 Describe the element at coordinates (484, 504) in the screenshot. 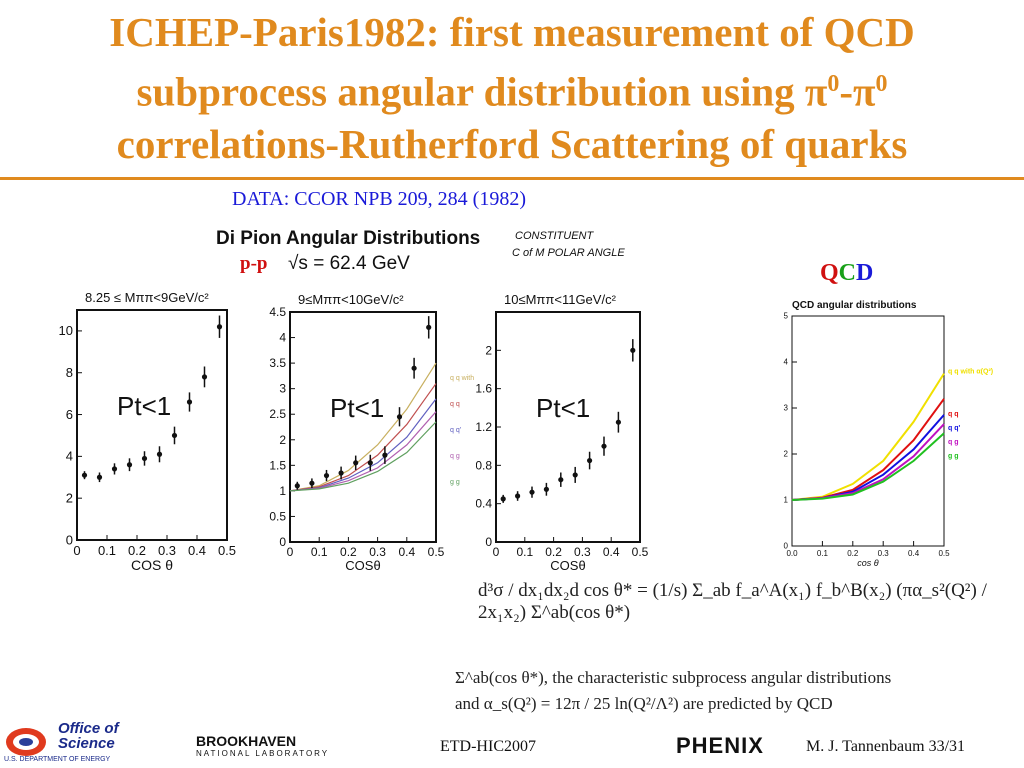

I see `y-tick-label: 0.4` at that location.